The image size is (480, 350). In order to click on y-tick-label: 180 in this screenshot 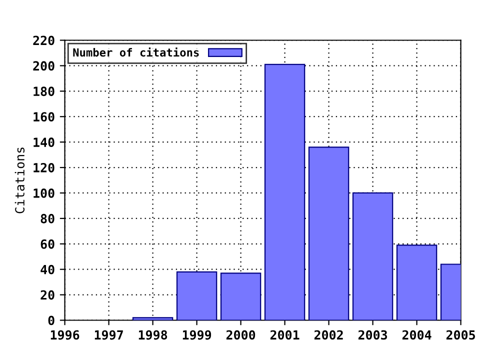, I will do `click(44, 91)`.